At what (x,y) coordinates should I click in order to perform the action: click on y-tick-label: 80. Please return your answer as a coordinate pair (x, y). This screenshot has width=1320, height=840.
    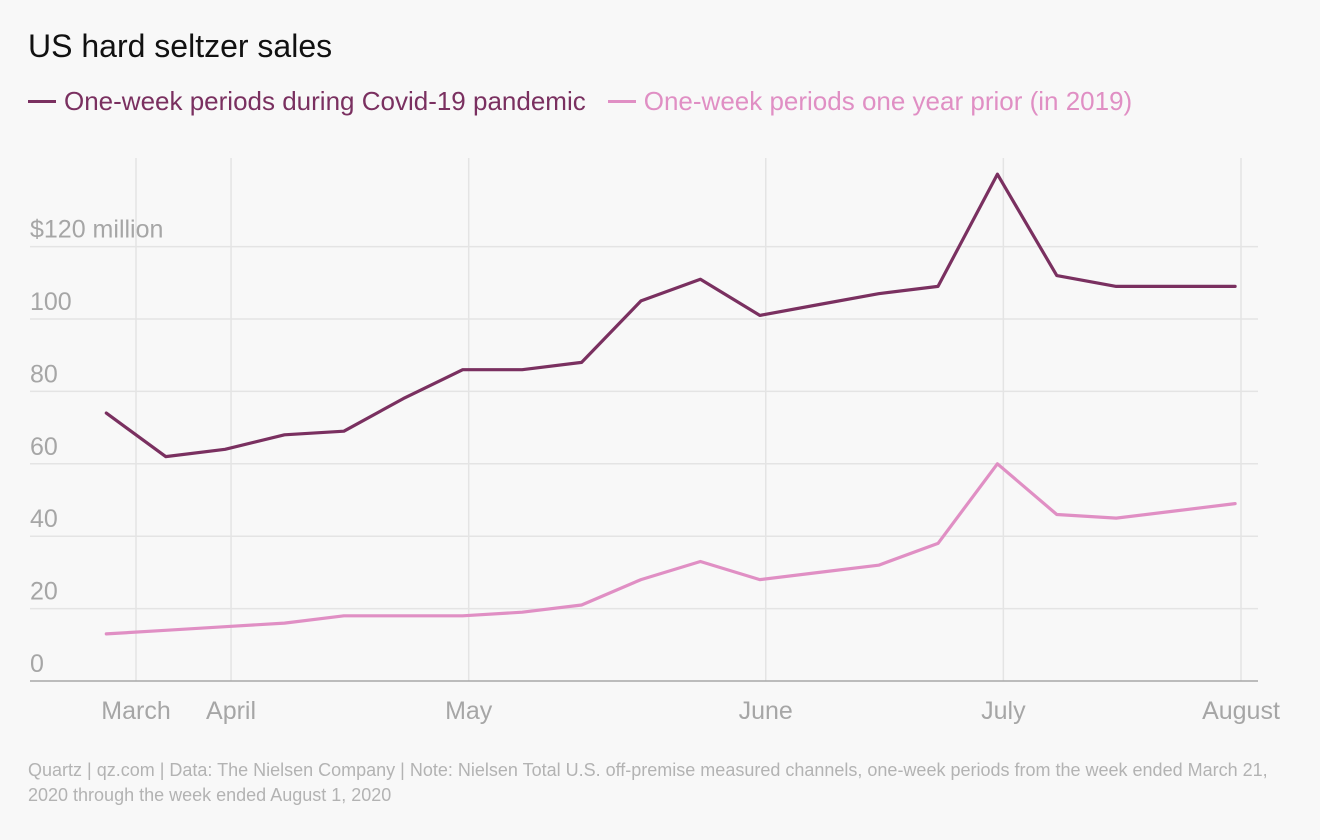
    Looking at the image, I should click on (44, 374).